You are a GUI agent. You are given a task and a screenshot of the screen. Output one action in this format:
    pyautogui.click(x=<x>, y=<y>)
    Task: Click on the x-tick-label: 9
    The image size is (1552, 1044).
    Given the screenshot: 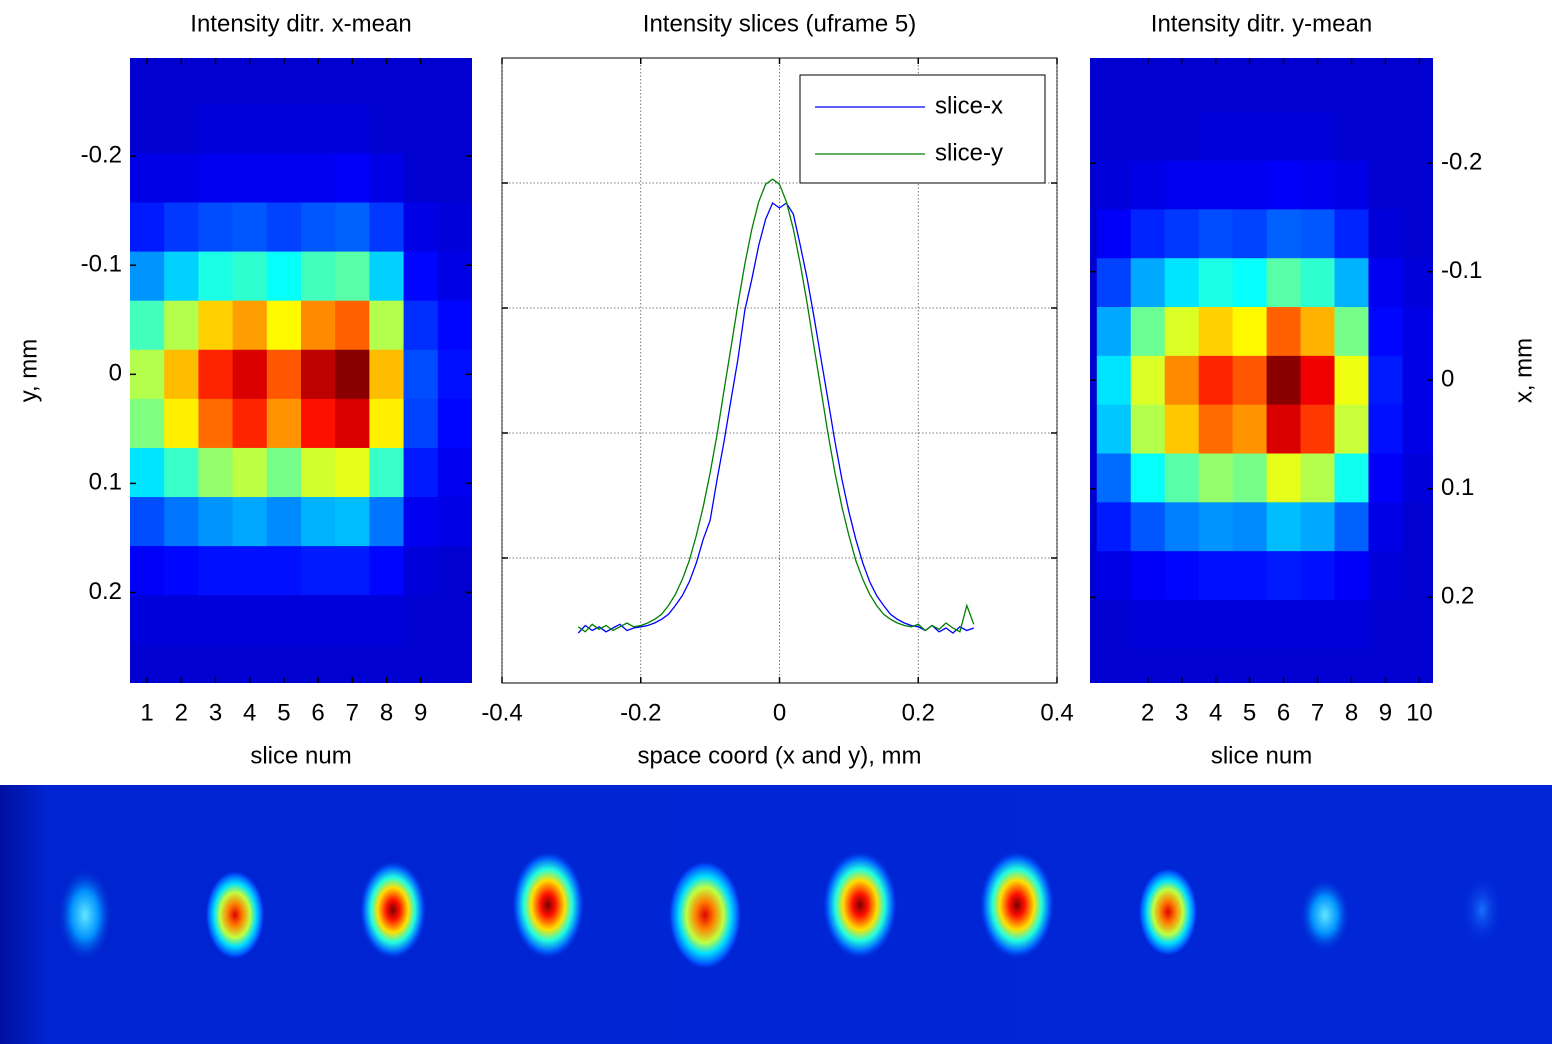 What is the action you would take?
    pyautogui.click(x=1385, y=712)
    